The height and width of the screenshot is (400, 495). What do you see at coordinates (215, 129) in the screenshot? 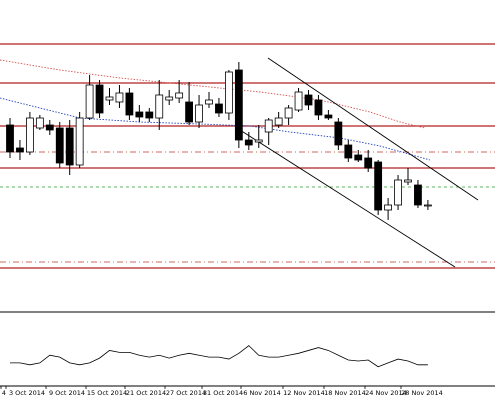
I see `moving-average-blue` at bounding box center [215, 129].